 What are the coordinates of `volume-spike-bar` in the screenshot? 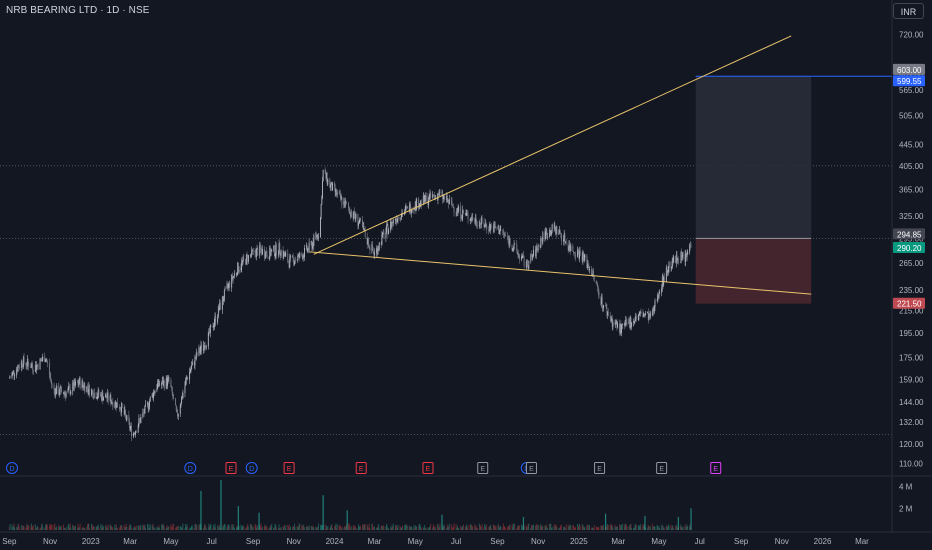 It's located at (347, 520).